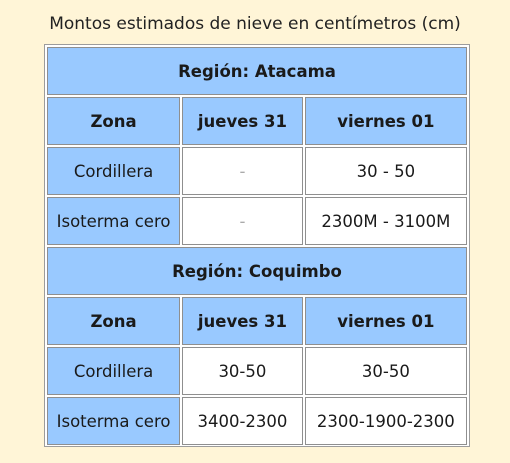 The image size is (510, 463). What do you see at coordinates (385, 221) in the screenshot?
I see `value-cell: 2300M - 3100M` at bounding box center [385, 221].